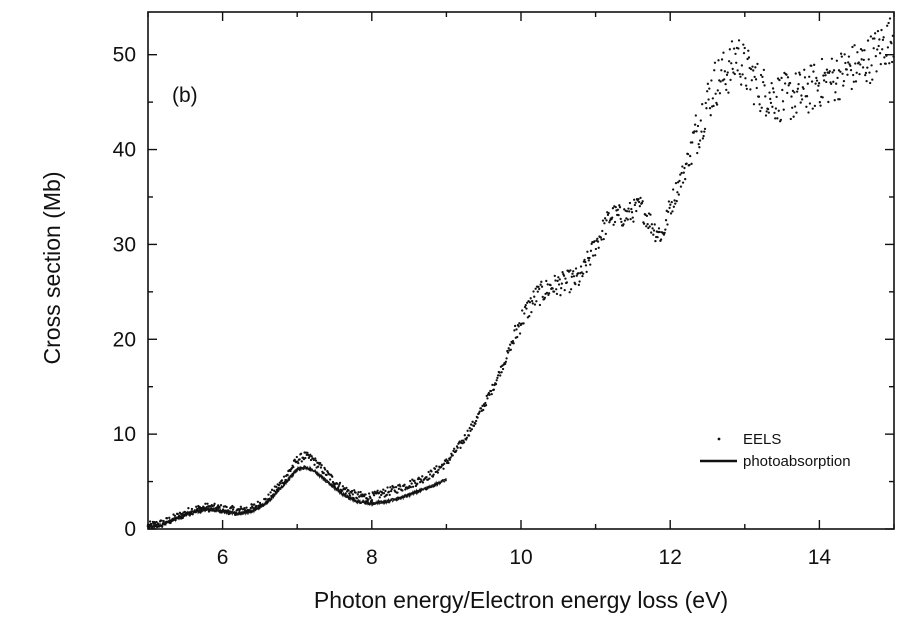  Describe the element at coordinates (719, 439) in the screenshot. I see `legend-eels-marker` at that location.